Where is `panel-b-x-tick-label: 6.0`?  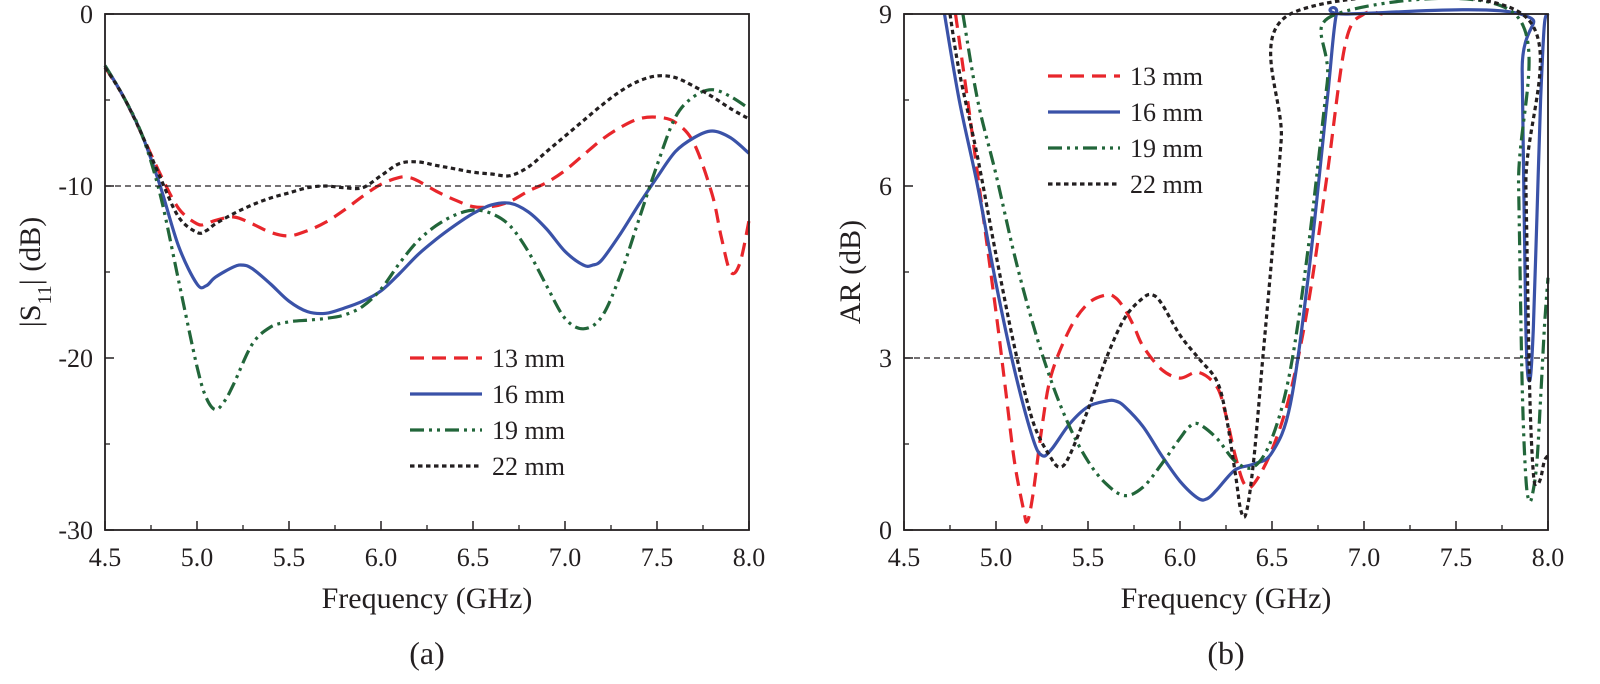
panel-b-x-tick-label: 6.0 is located at coordinates (1180, 557).